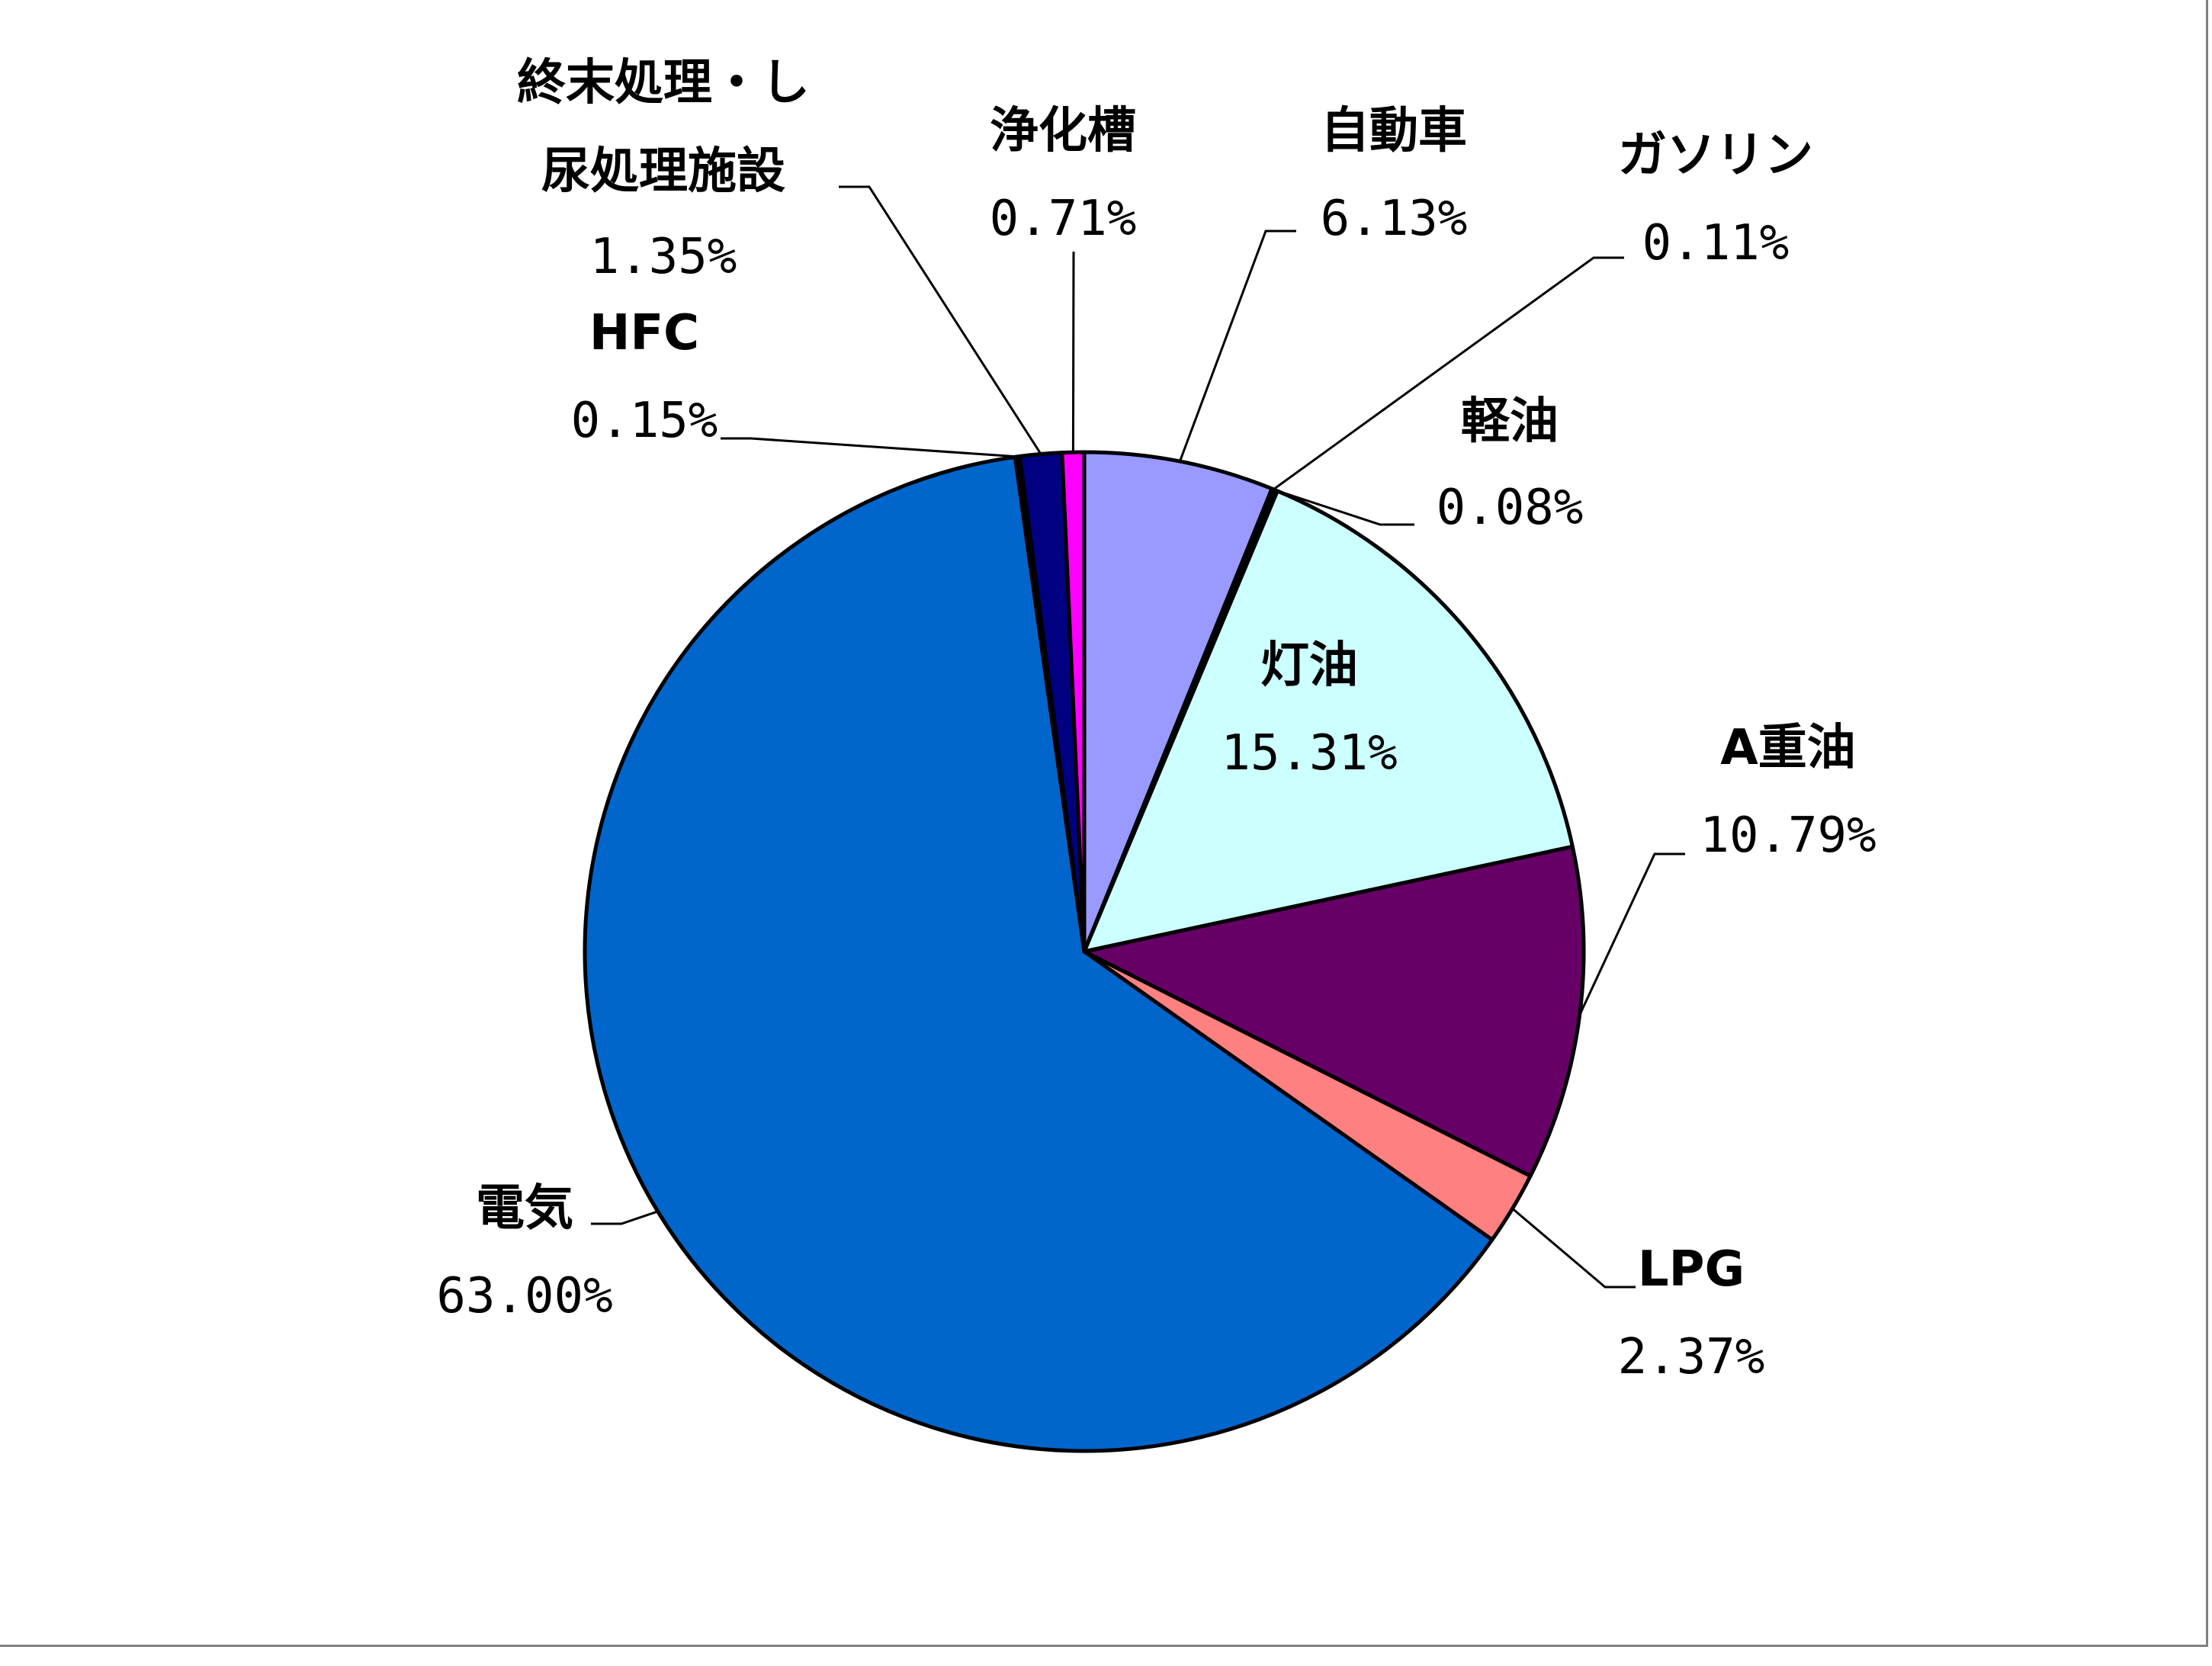 The width and height of the screenshot is (2212, 1666). I want to click on label-shumatsu-name-line2: 尿処理施設, so click(663, 171).